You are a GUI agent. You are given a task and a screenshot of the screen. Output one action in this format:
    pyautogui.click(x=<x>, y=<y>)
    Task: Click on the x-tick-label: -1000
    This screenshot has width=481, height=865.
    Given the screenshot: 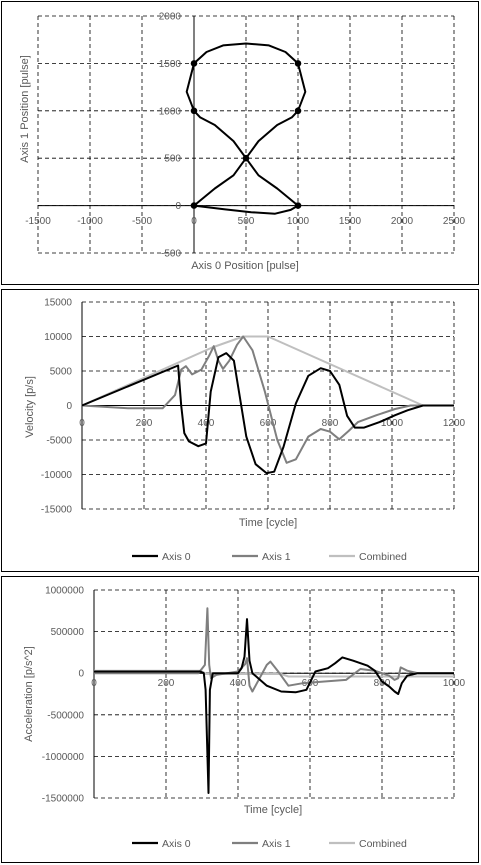 What is the action you would take?
    pyautogui.click(x=90, y=221)
    